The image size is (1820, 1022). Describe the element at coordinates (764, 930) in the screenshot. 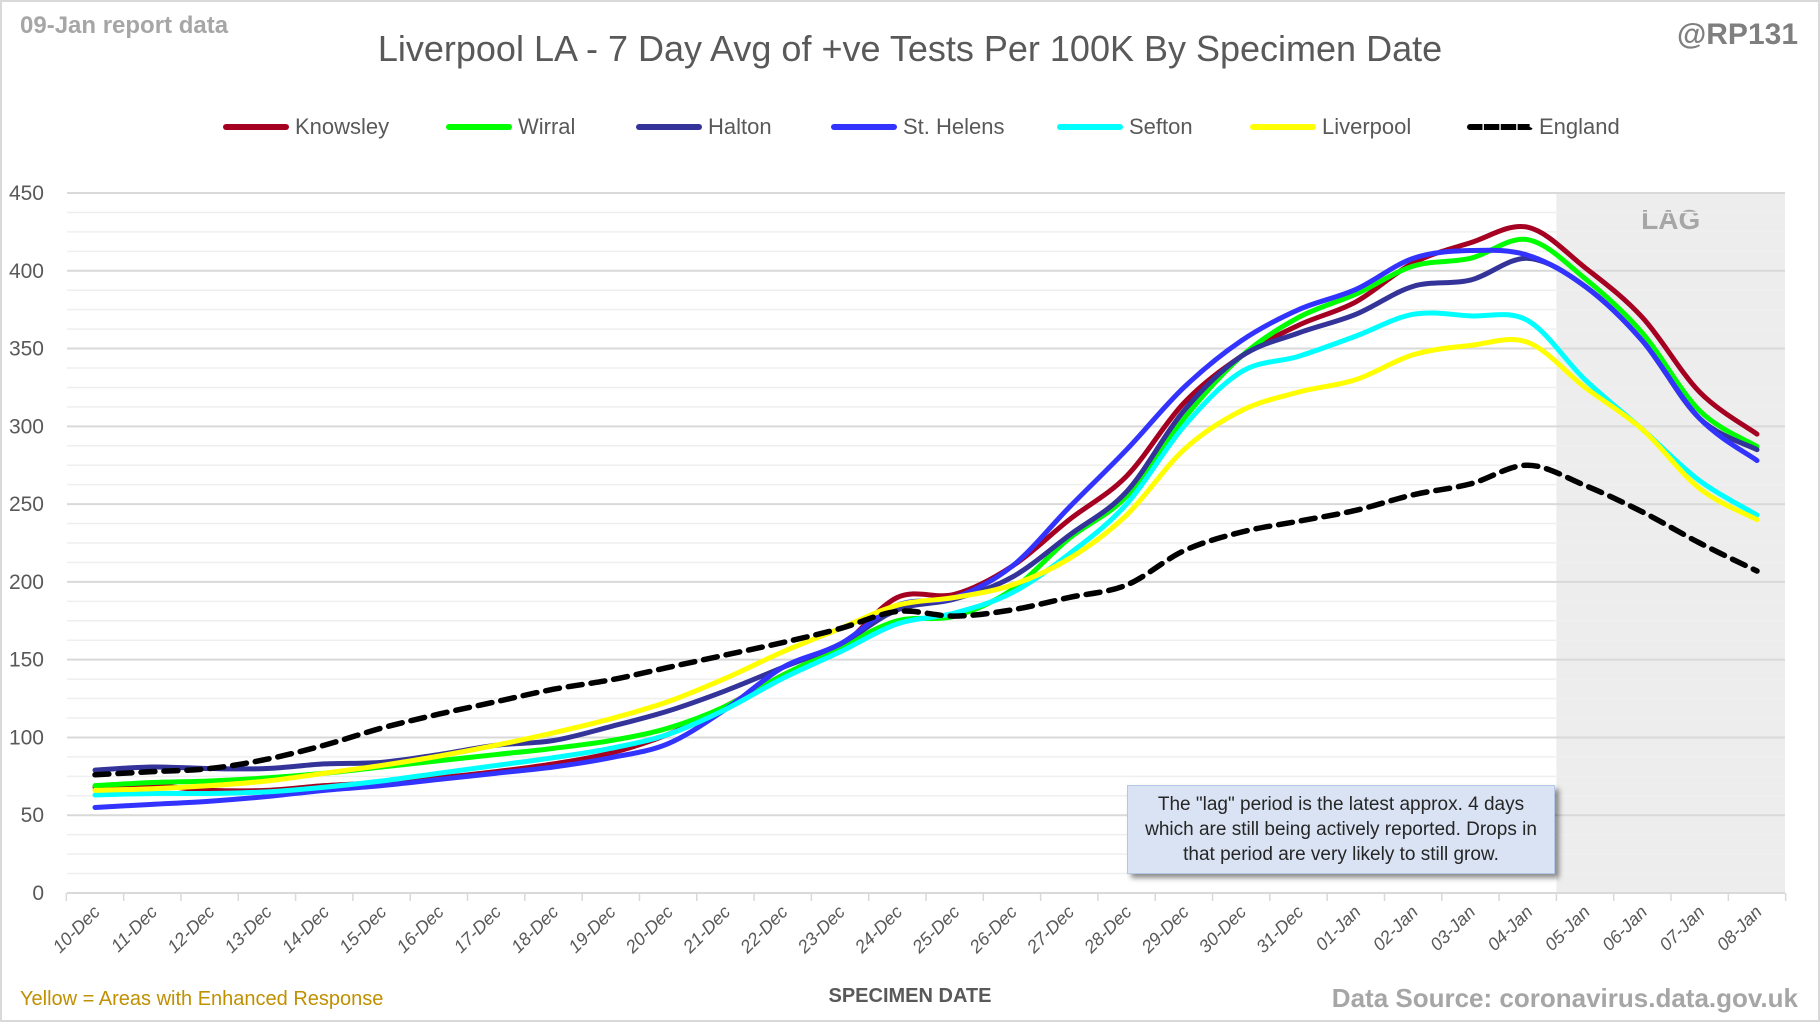

I see `x-tick-label: 22-Dec` at that location.